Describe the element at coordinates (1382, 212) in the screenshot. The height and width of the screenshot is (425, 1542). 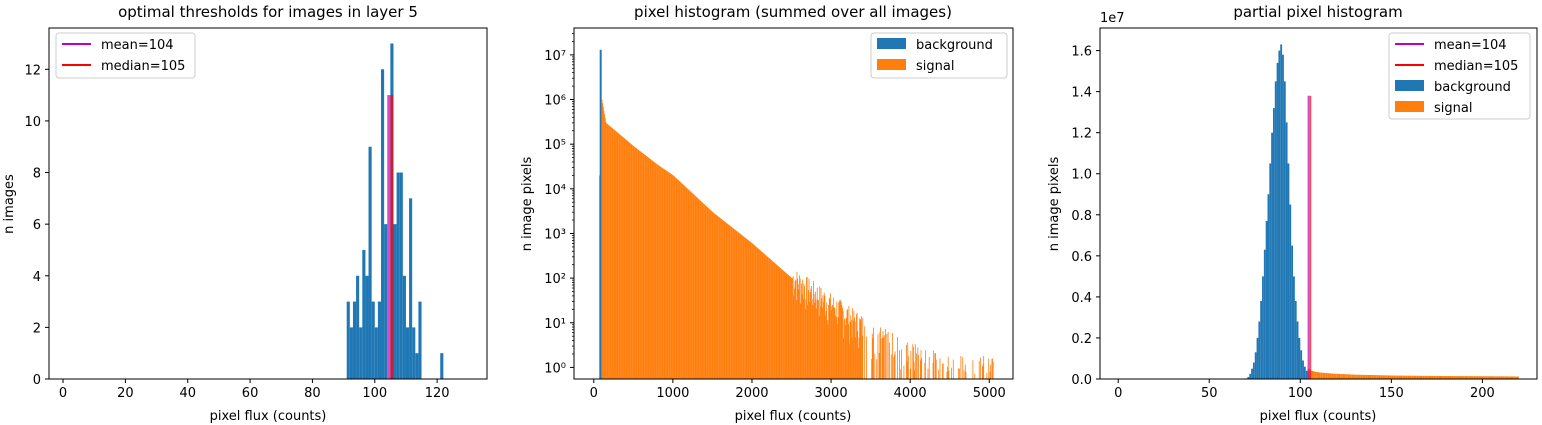
I see `chart-3-marks` at that location.